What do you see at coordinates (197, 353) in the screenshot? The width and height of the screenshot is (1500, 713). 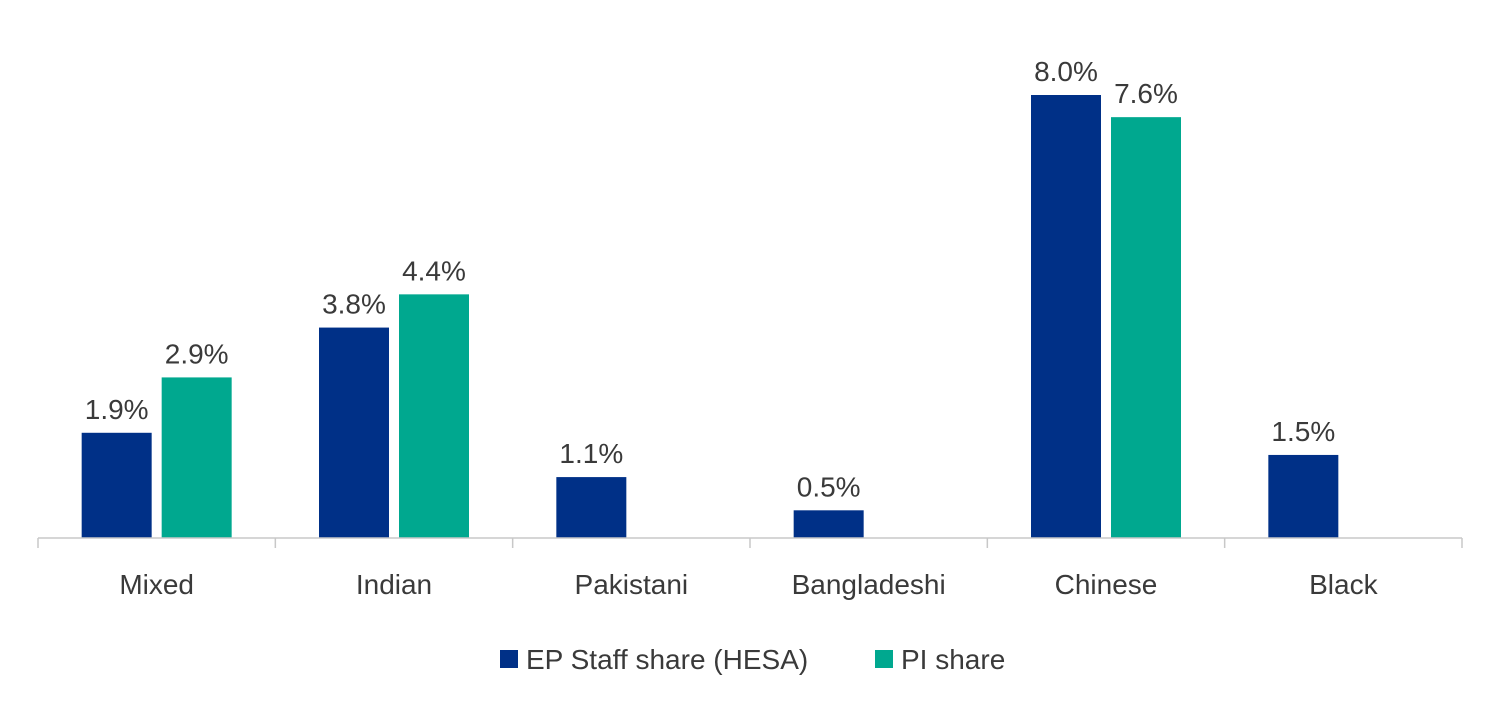 I see `data-label-mixed-pi-share: 2.9%` at bounding box center [197, 353].